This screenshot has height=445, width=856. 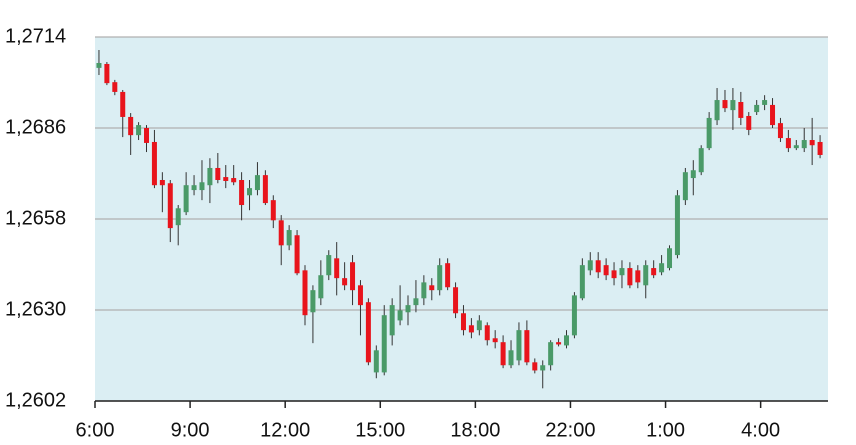 I want to click on y-tick-label: 1,2630, so click(x=35, y=309).